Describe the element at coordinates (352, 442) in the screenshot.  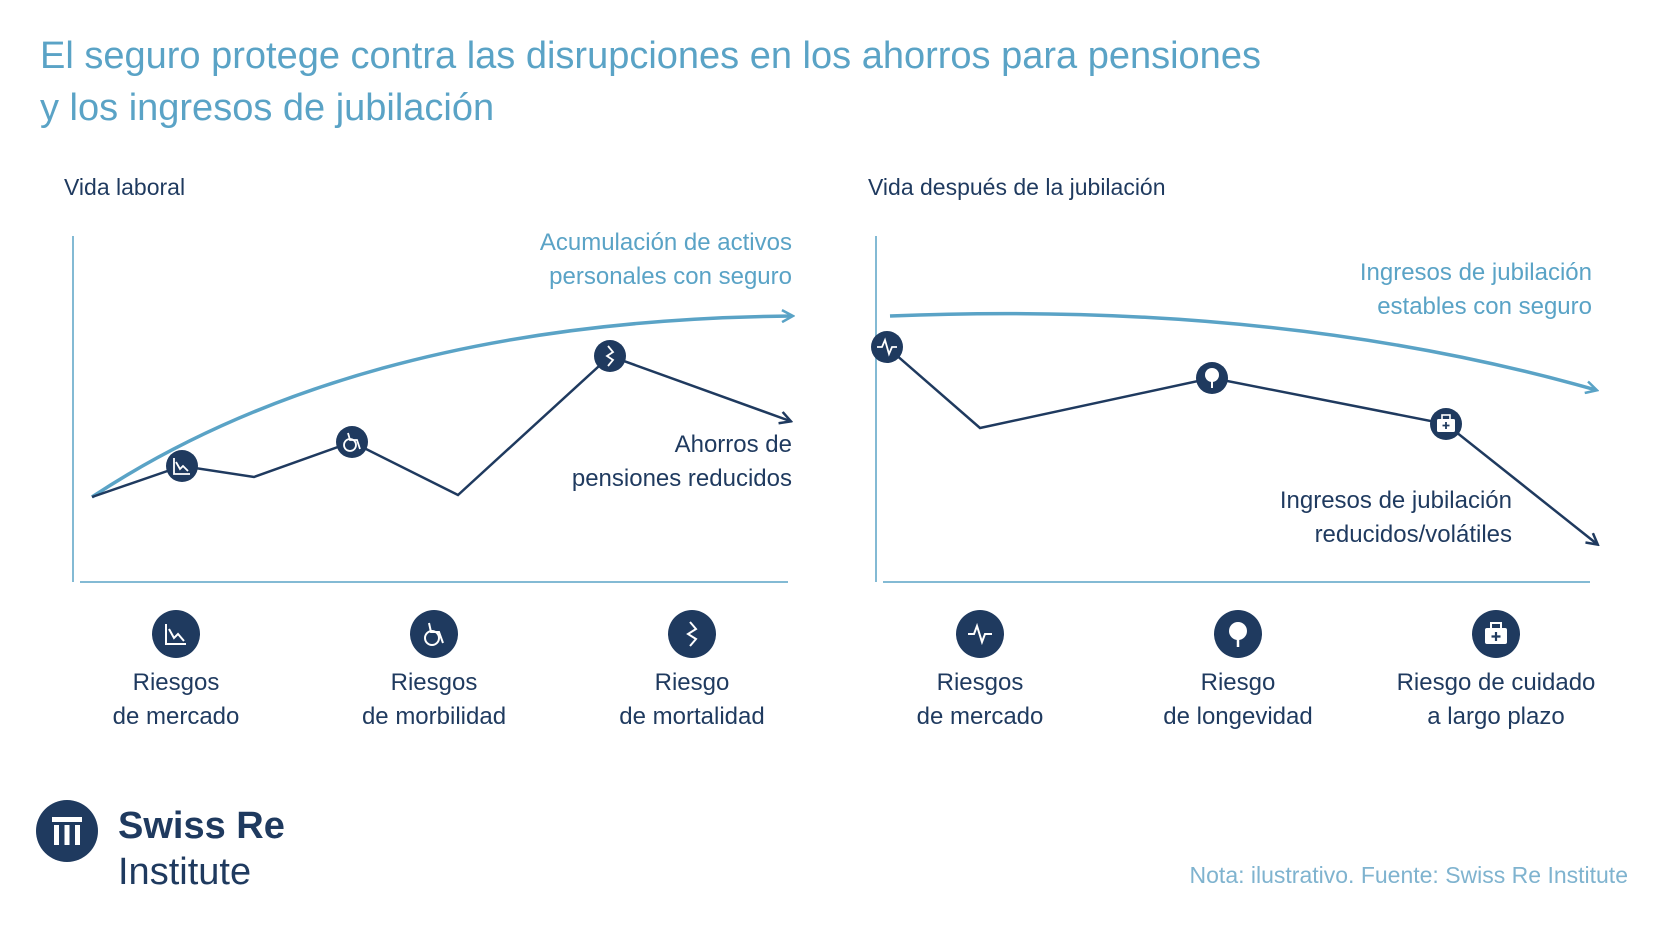
I see `left-marker-morbidity` at that location.